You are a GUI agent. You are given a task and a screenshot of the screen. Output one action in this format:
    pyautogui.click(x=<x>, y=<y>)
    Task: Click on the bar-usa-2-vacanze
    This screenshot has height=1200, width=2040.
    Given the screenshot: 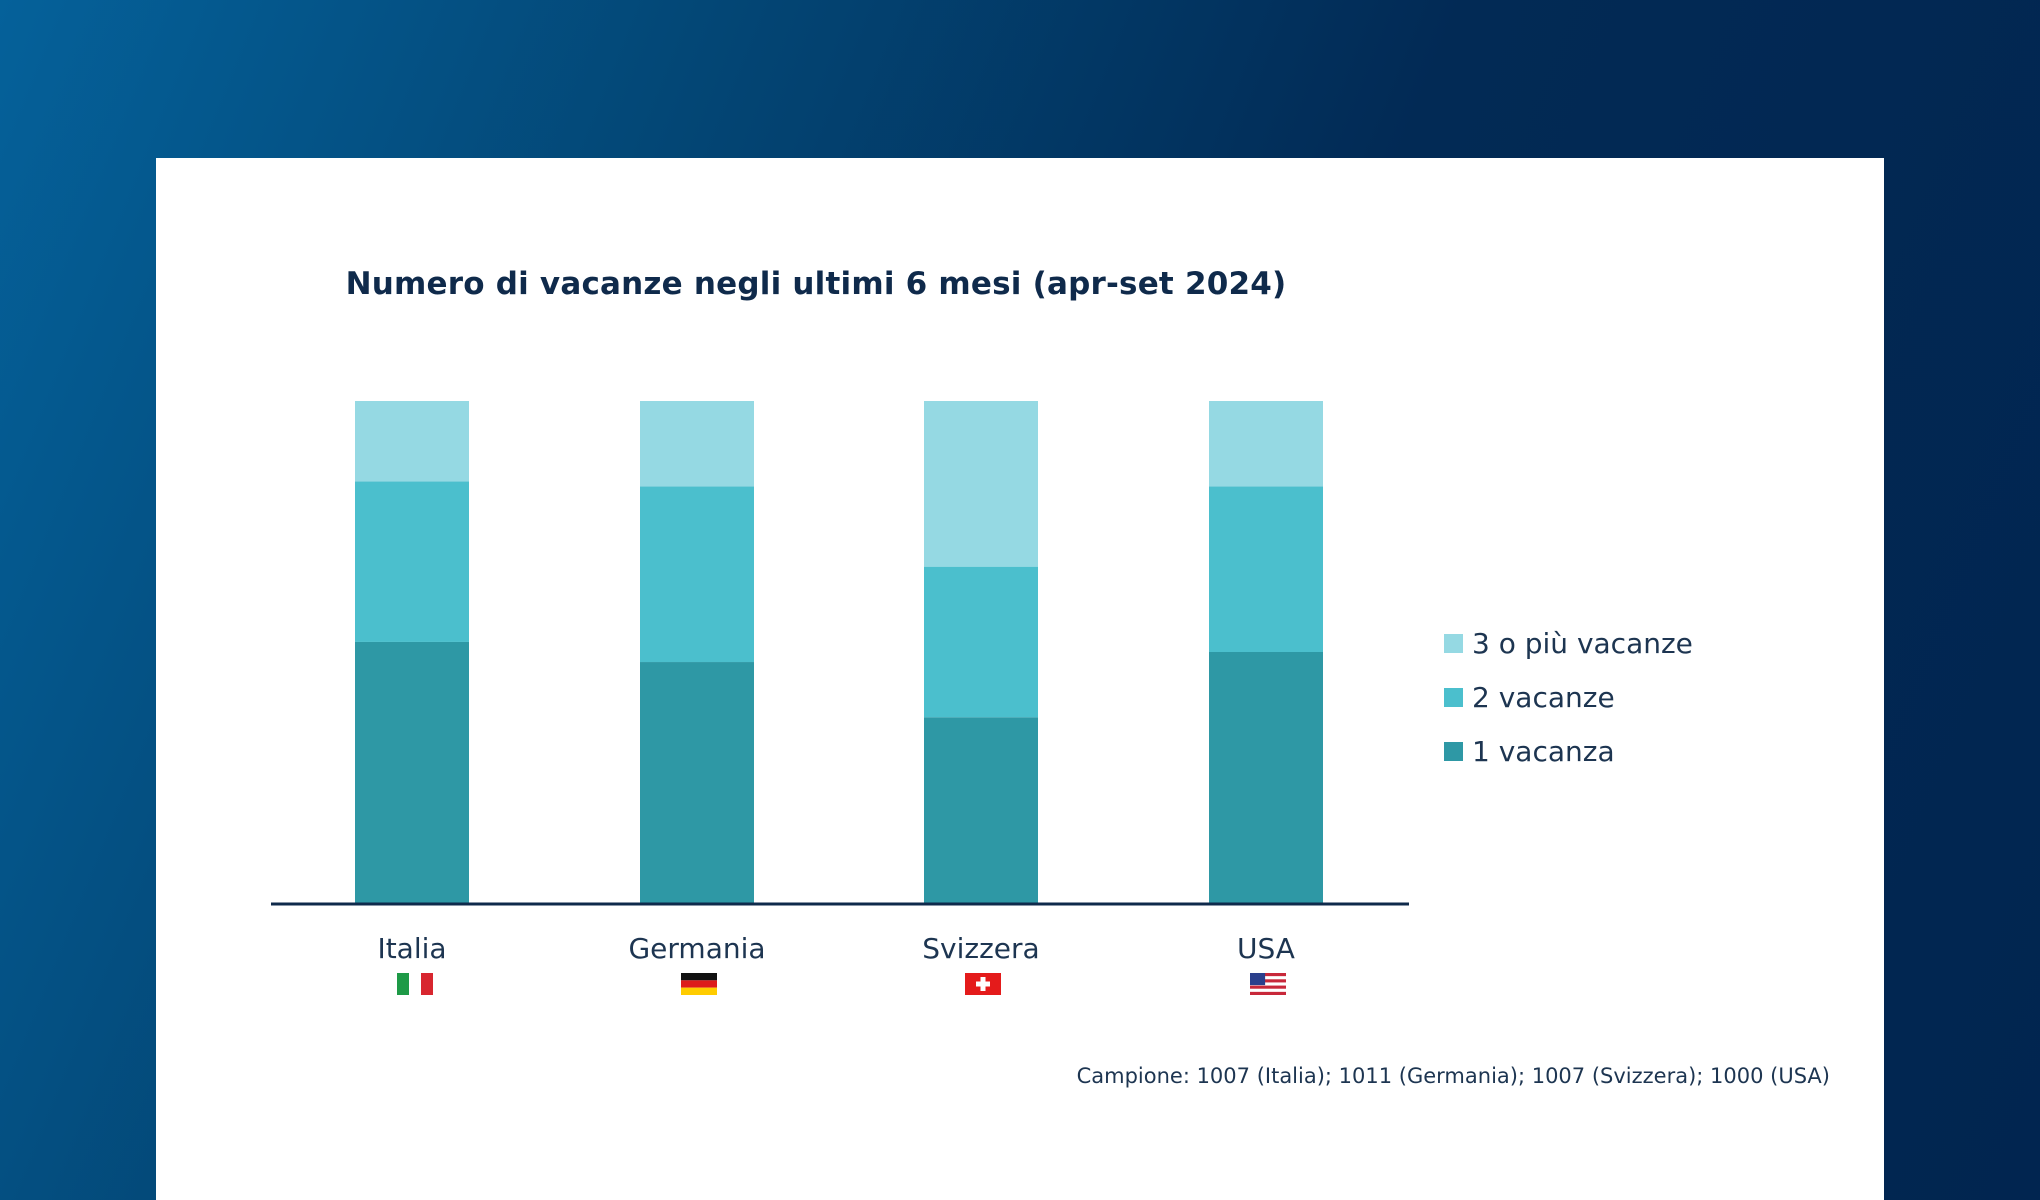 What is the action you would take?
    pyautogui.click(x=1266, y=569)
    